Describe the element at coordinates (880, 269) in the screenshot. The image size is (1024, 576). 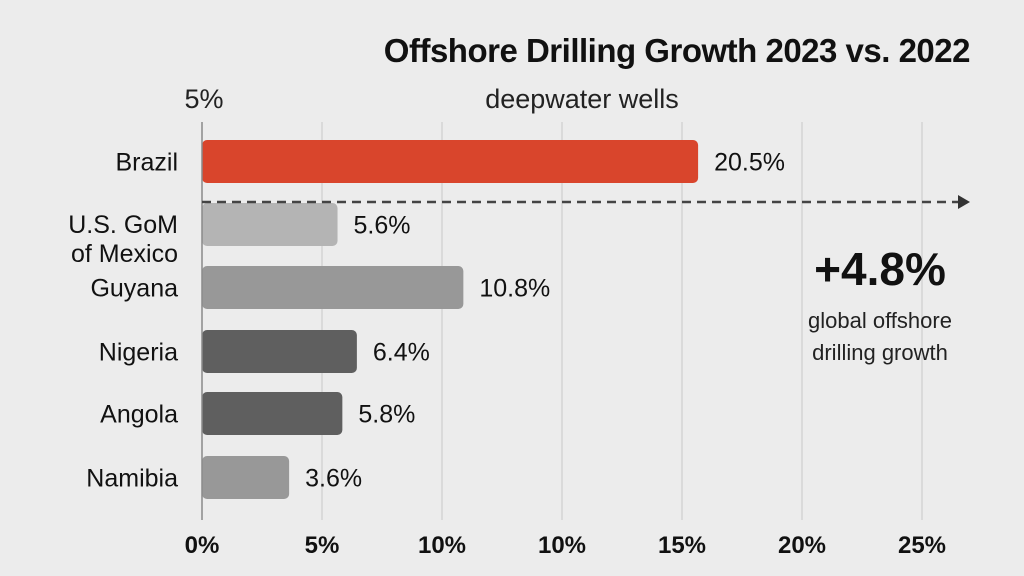
I see `kpi-value: +4.8%` at that location.